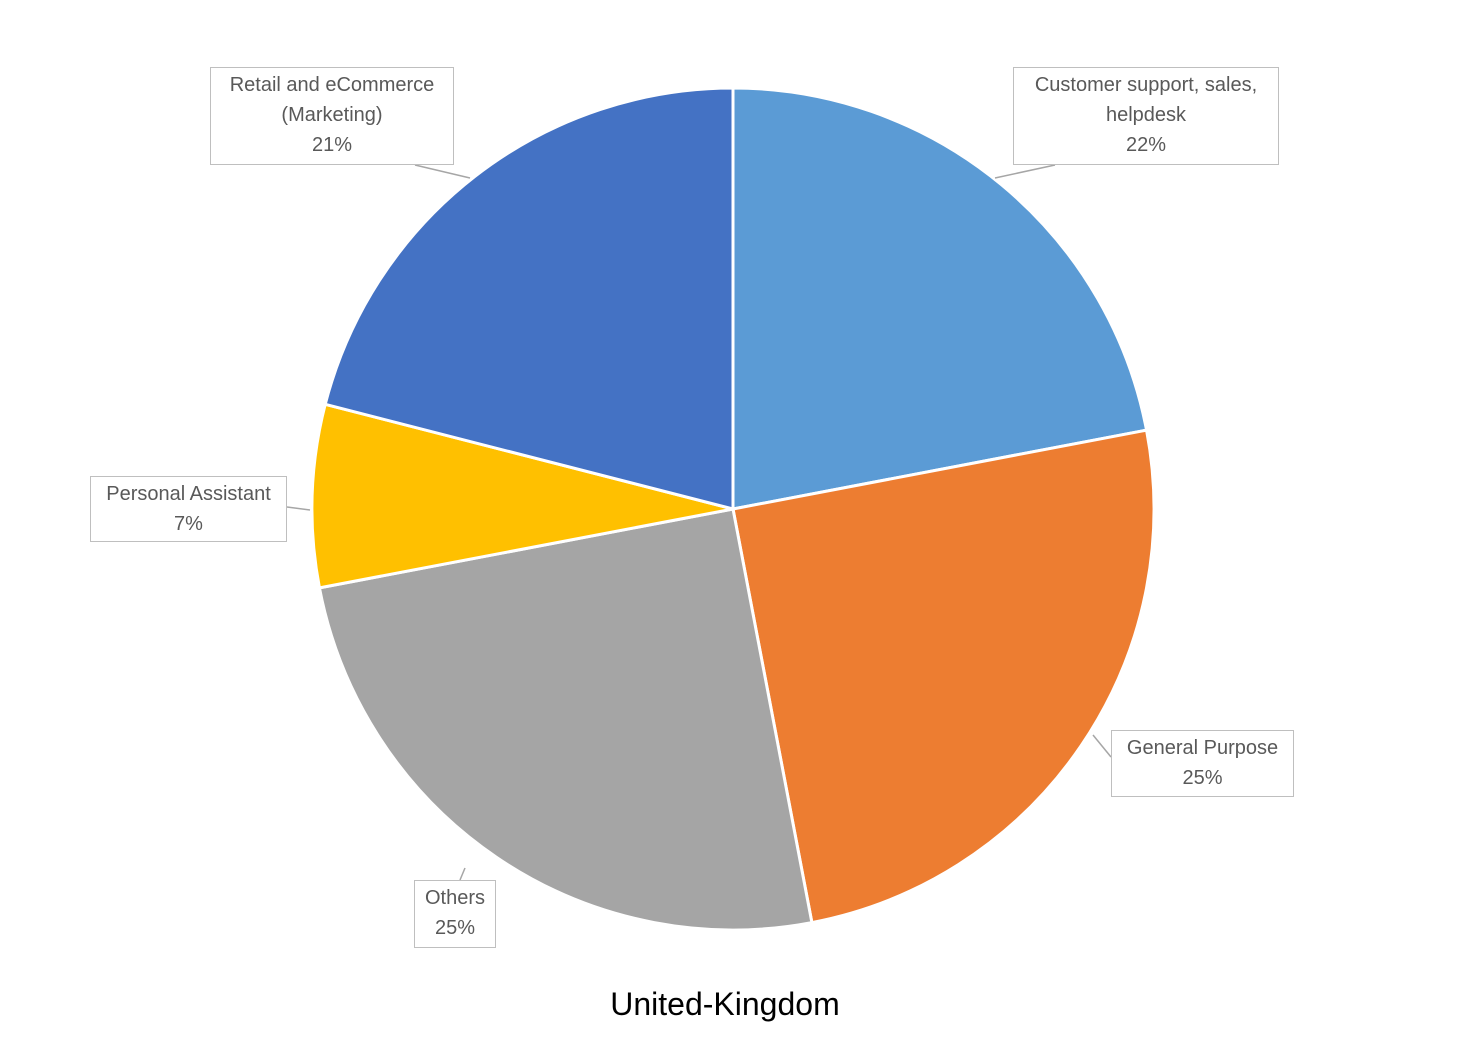  I want to click on data-label: General Purpose 25%, so click(1202, 763).